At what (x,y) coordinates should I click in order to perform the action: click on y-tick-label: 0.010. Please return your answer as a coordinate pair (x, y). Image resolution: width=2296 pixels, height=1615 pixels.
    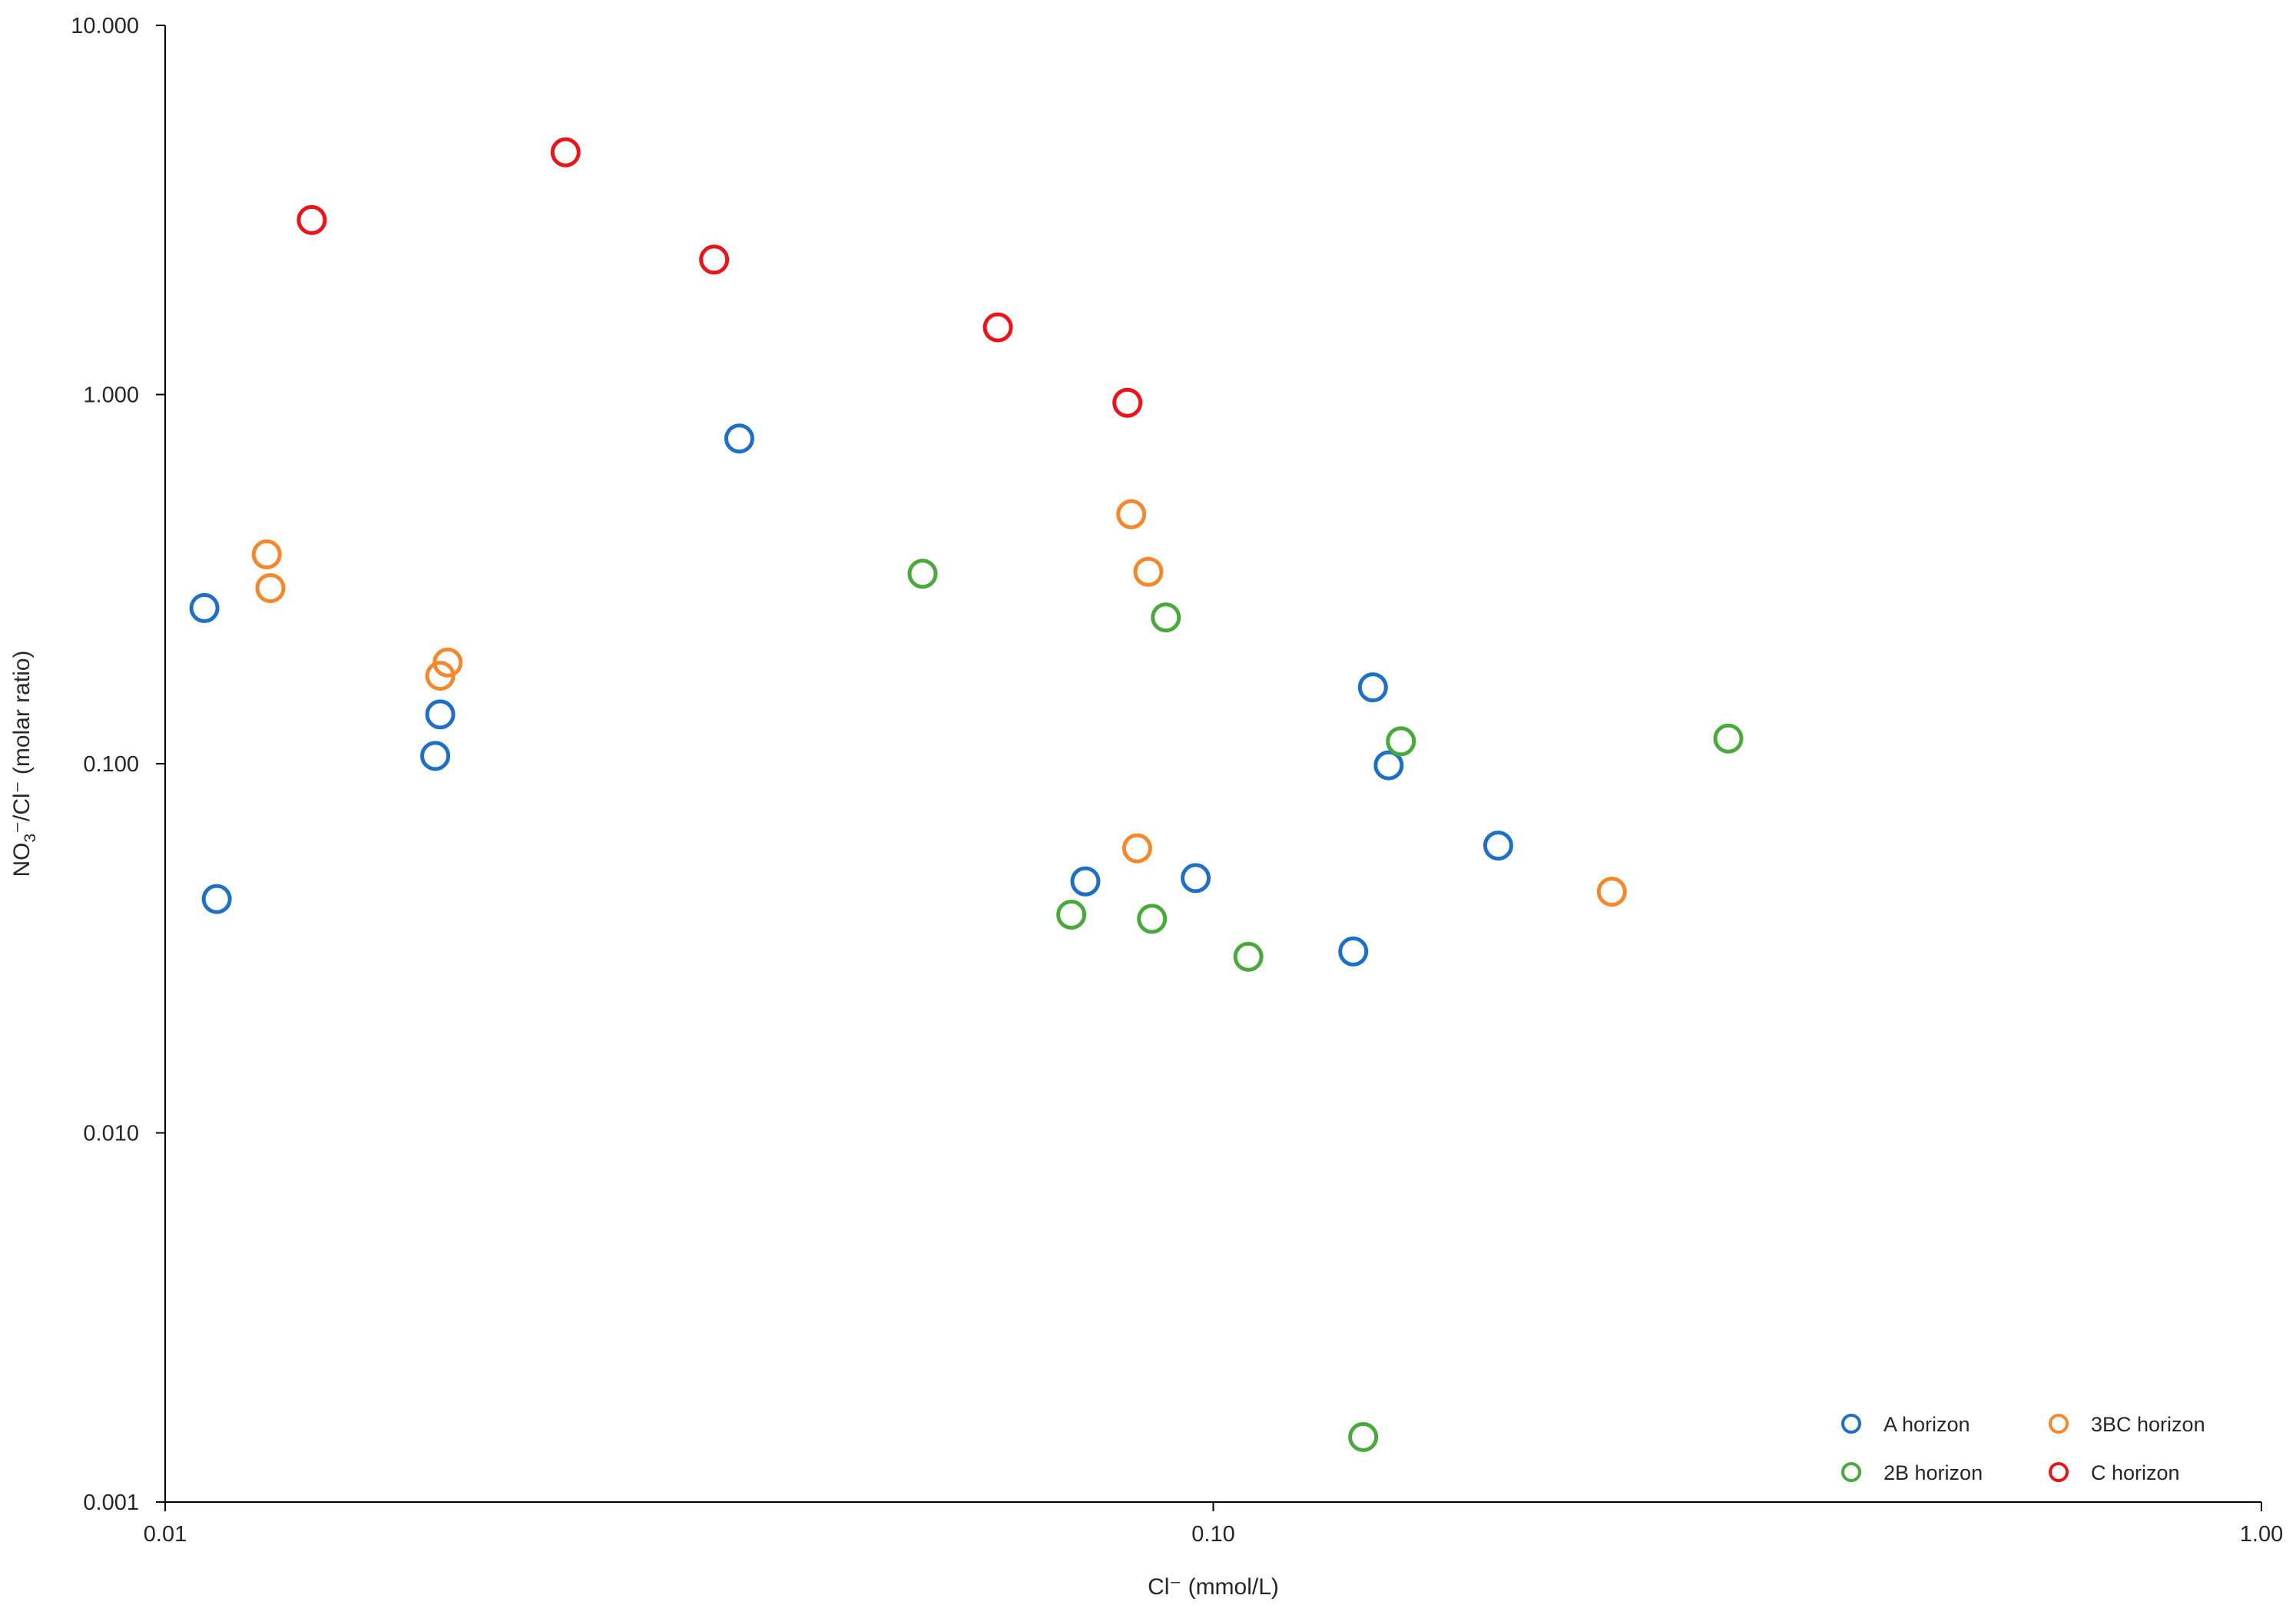
    Looking at the image, I should click on (111, 1134).